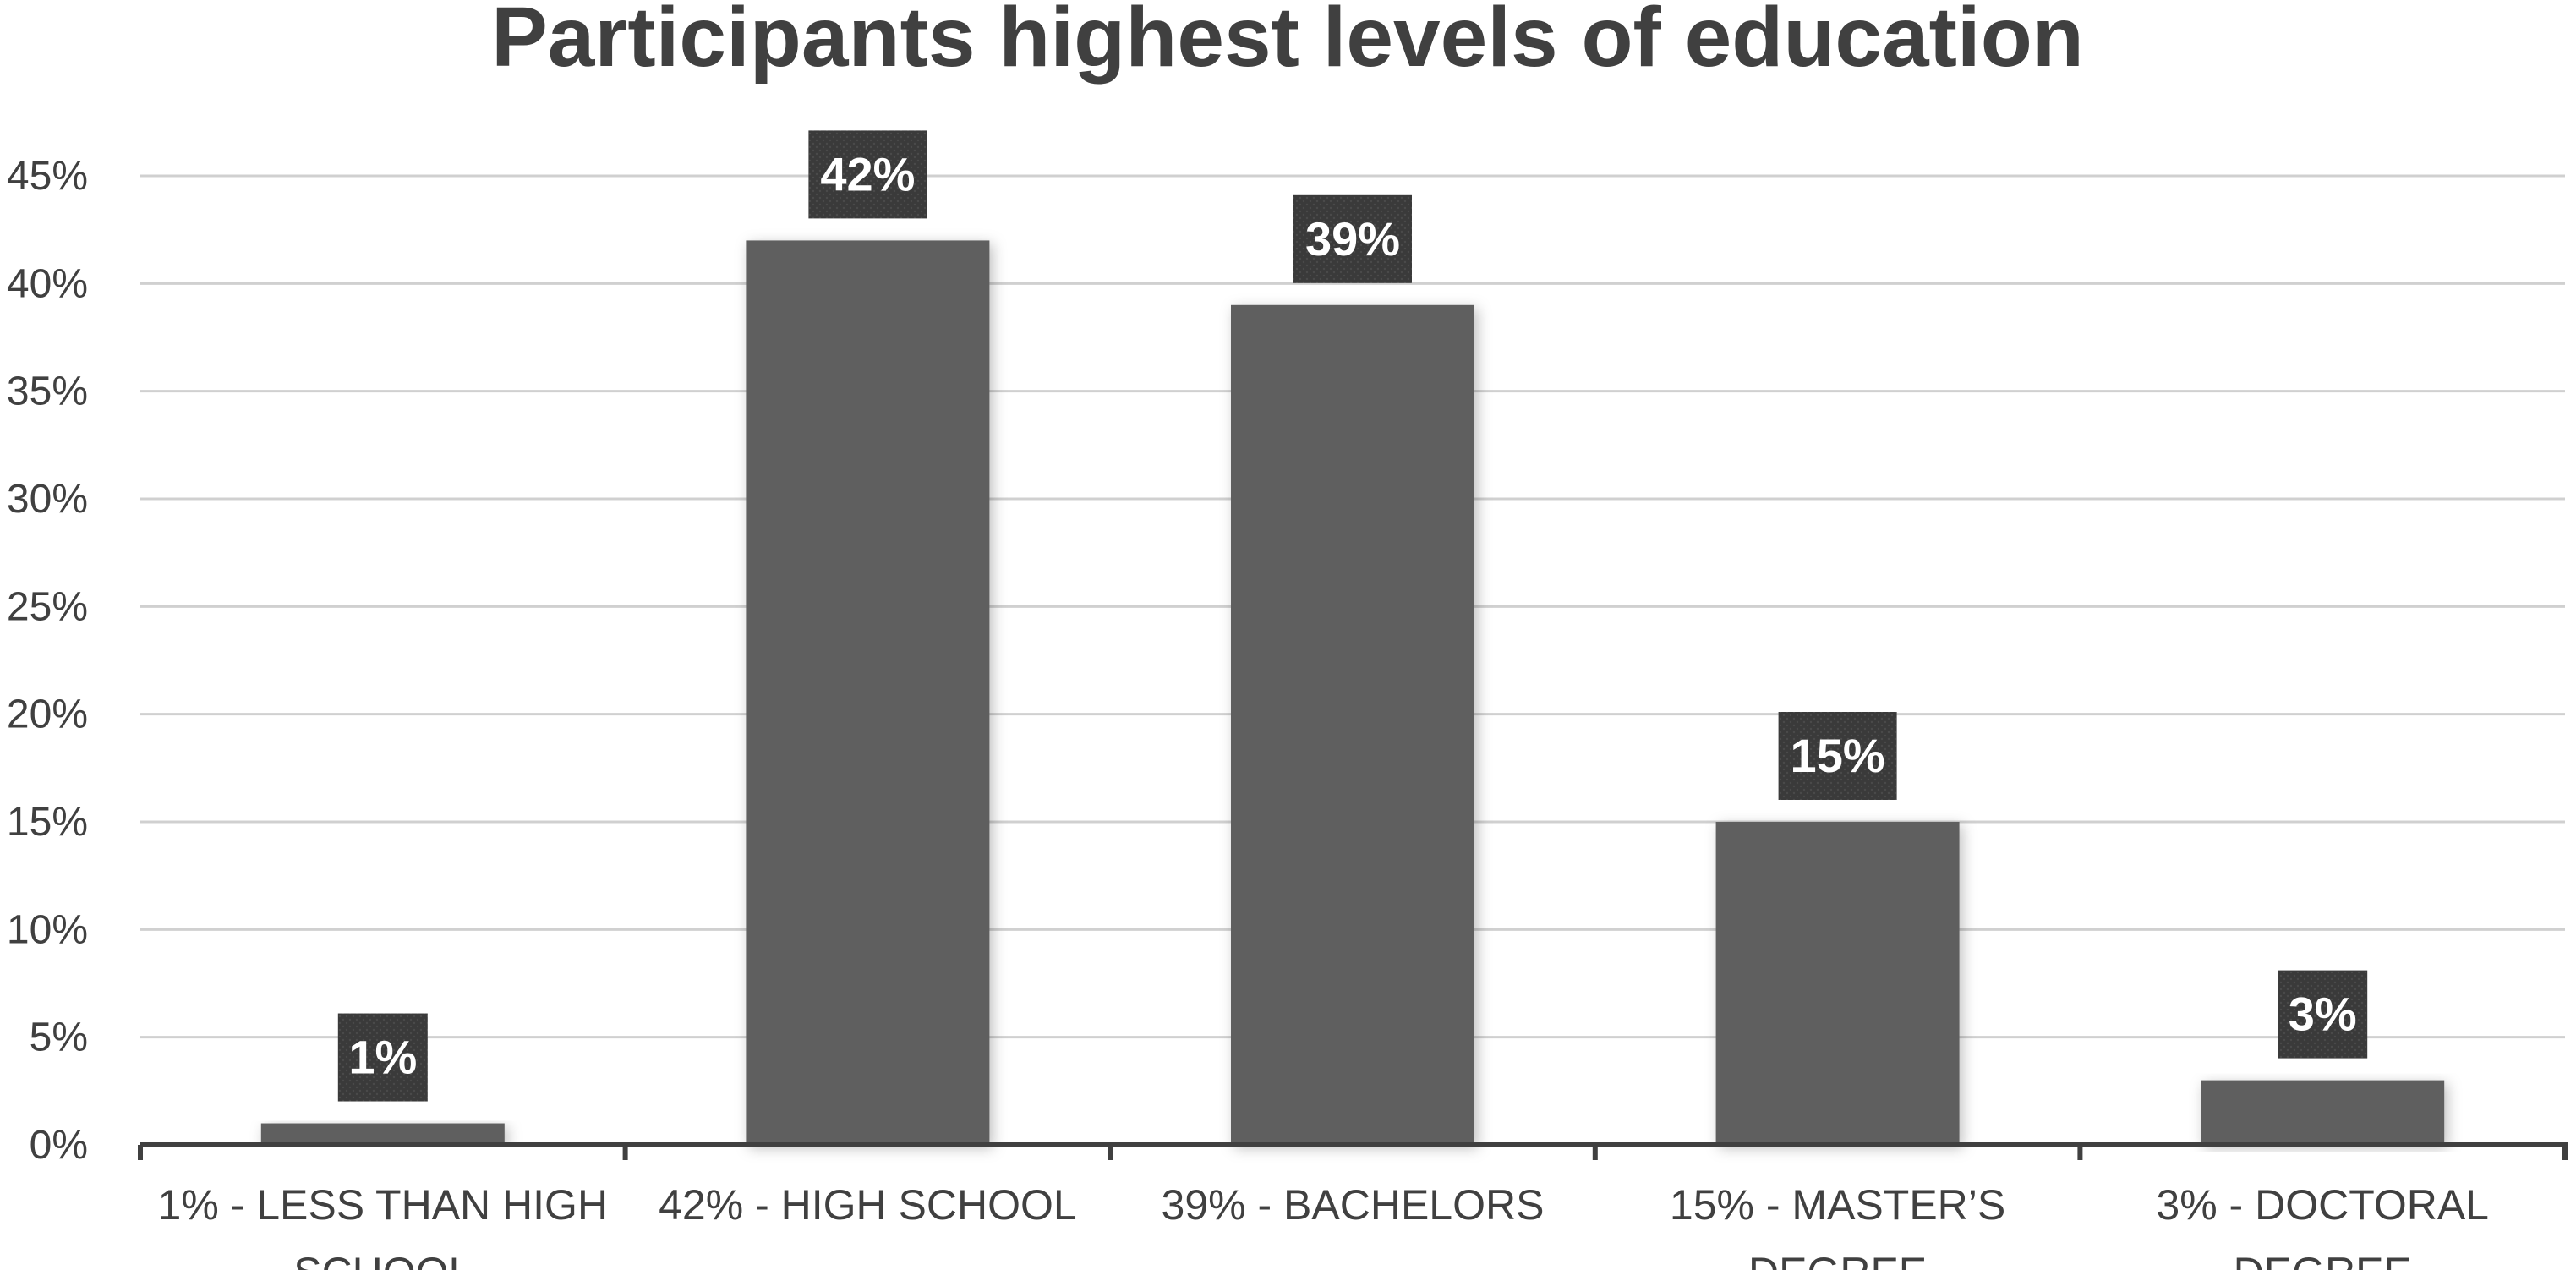 The width and height of the screenshot is (2576, 1270). I want to click on y-tick-label: 45%, so click(47, 176).